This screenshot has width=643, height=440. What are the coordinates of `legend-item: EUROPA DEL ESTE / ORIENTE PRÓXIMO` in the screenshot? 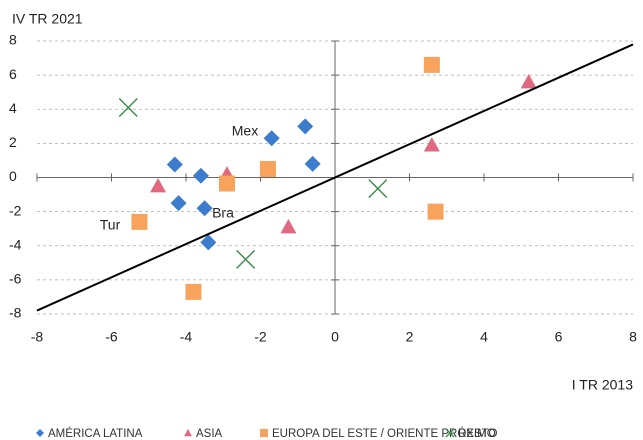 It's located at (378, 433).